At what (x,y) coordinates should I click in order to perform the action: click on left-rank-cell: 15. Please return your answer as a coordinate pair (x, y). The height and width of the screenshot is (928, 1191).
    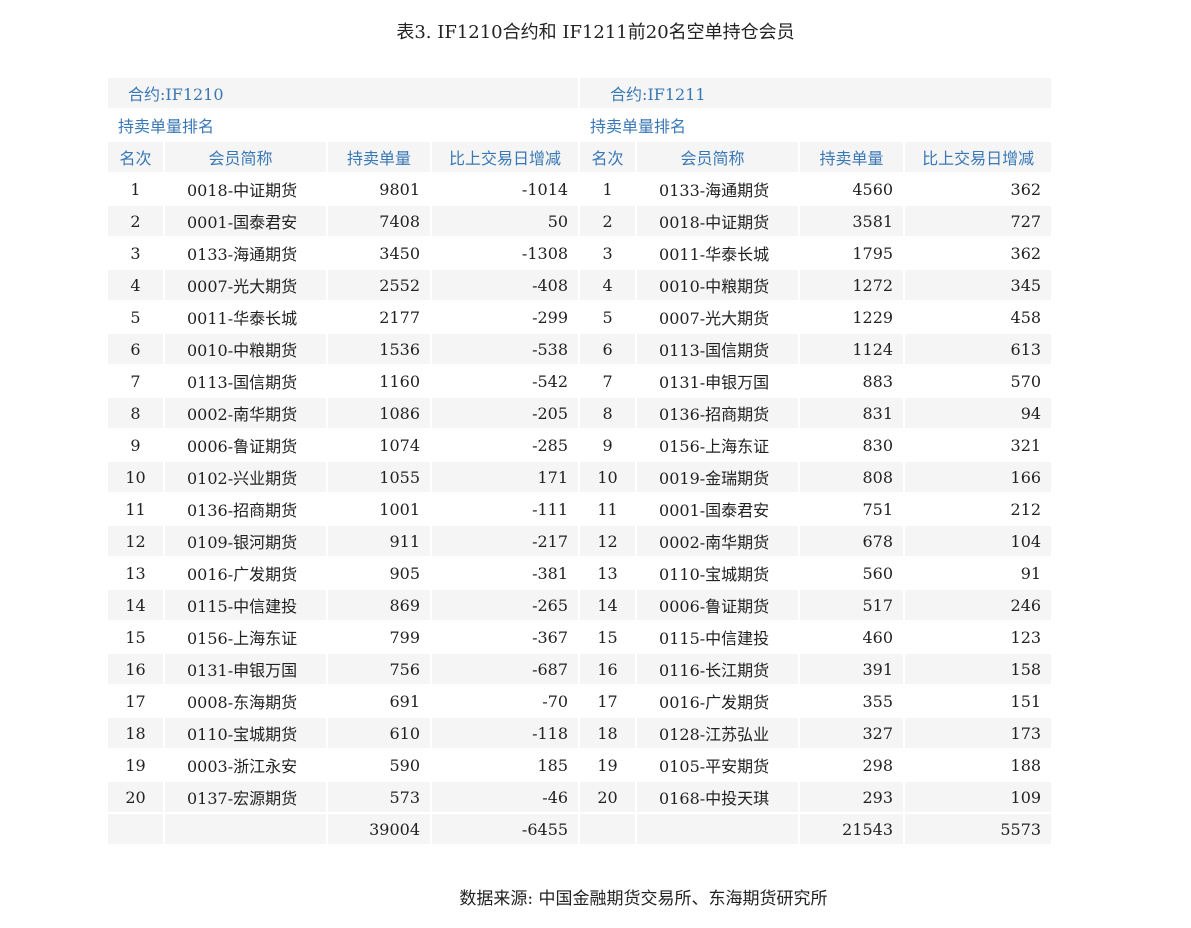
    Looking at the image, I should click on (136, 638).